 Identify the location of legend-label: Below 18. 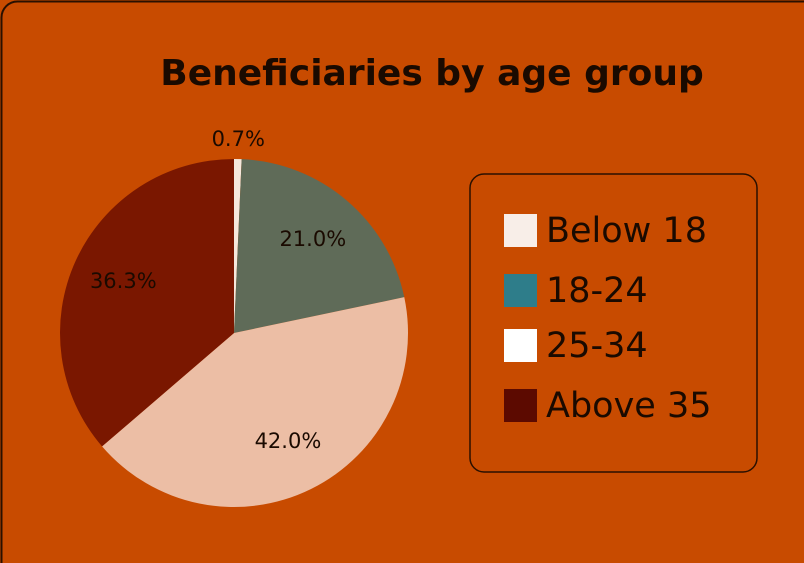
(626, 231).